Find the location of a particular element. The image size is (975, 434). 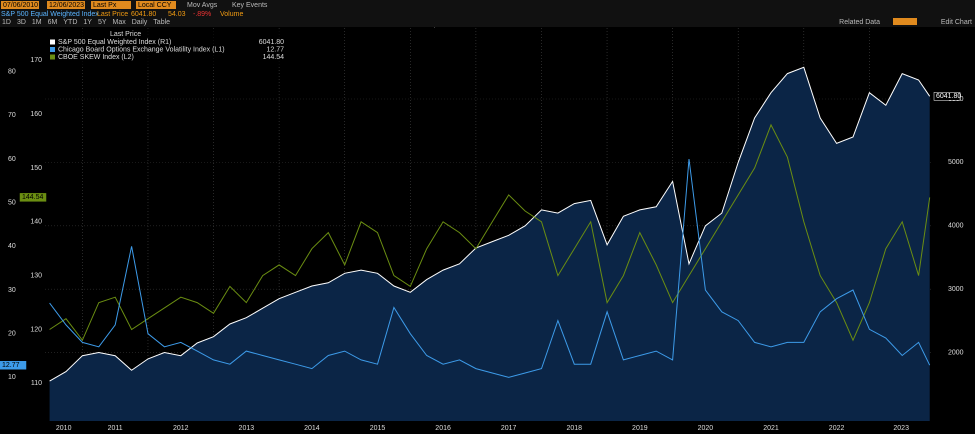

y2-tick-label: 2000 is located at coordinates (956, 352).